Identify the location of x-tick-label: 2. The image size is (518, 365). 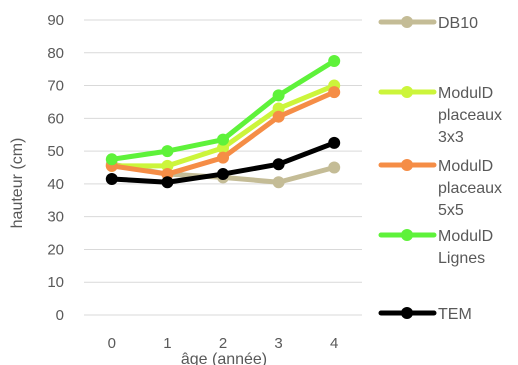
(223, 343).